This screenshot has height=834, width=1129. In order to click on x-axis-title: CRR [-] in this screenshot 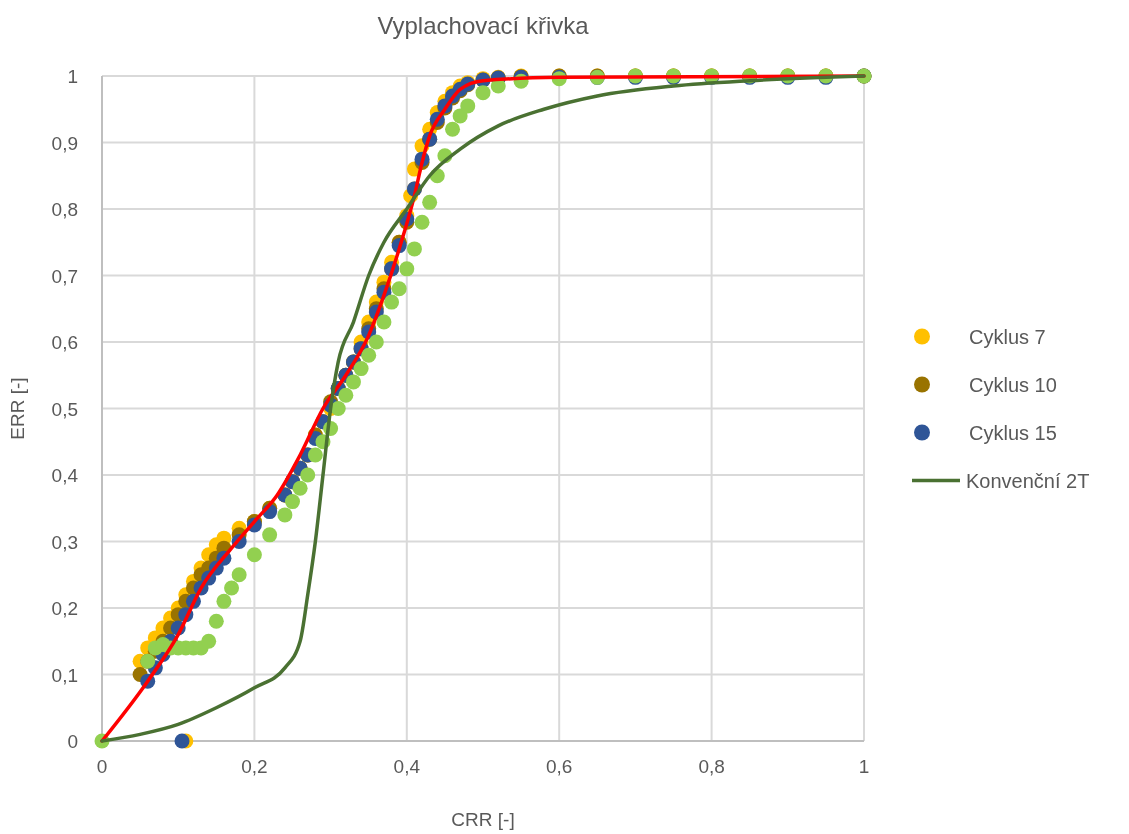, I will do `click(483, 819)`.